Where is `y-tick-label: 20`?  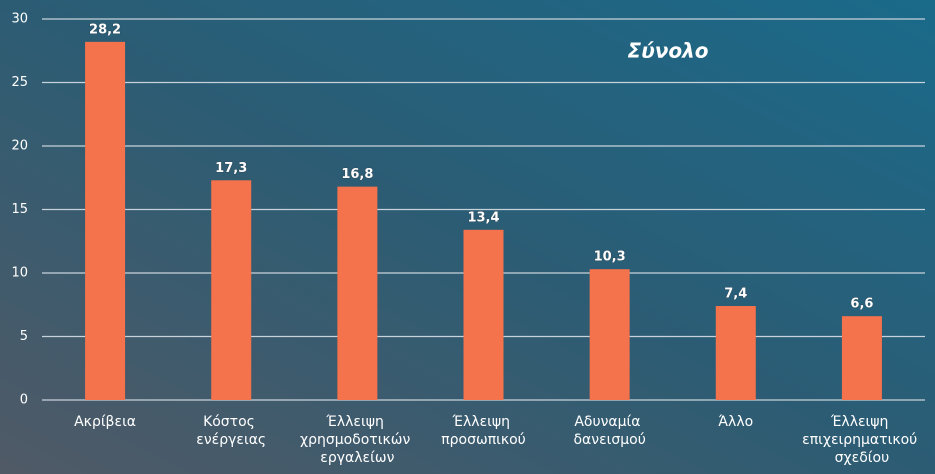 y-tick-label: 20 is located at coordinates (19, 146).